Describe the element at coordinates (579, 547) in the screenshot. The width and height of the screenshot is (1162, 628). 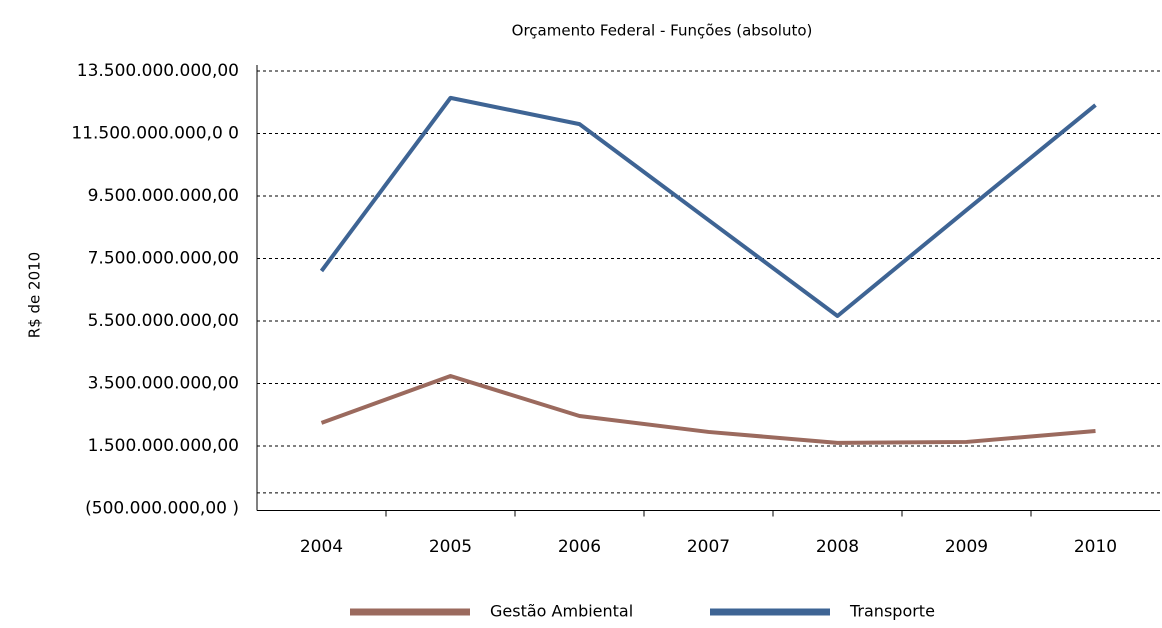
I see `x-tick-label: 2006` at that location.